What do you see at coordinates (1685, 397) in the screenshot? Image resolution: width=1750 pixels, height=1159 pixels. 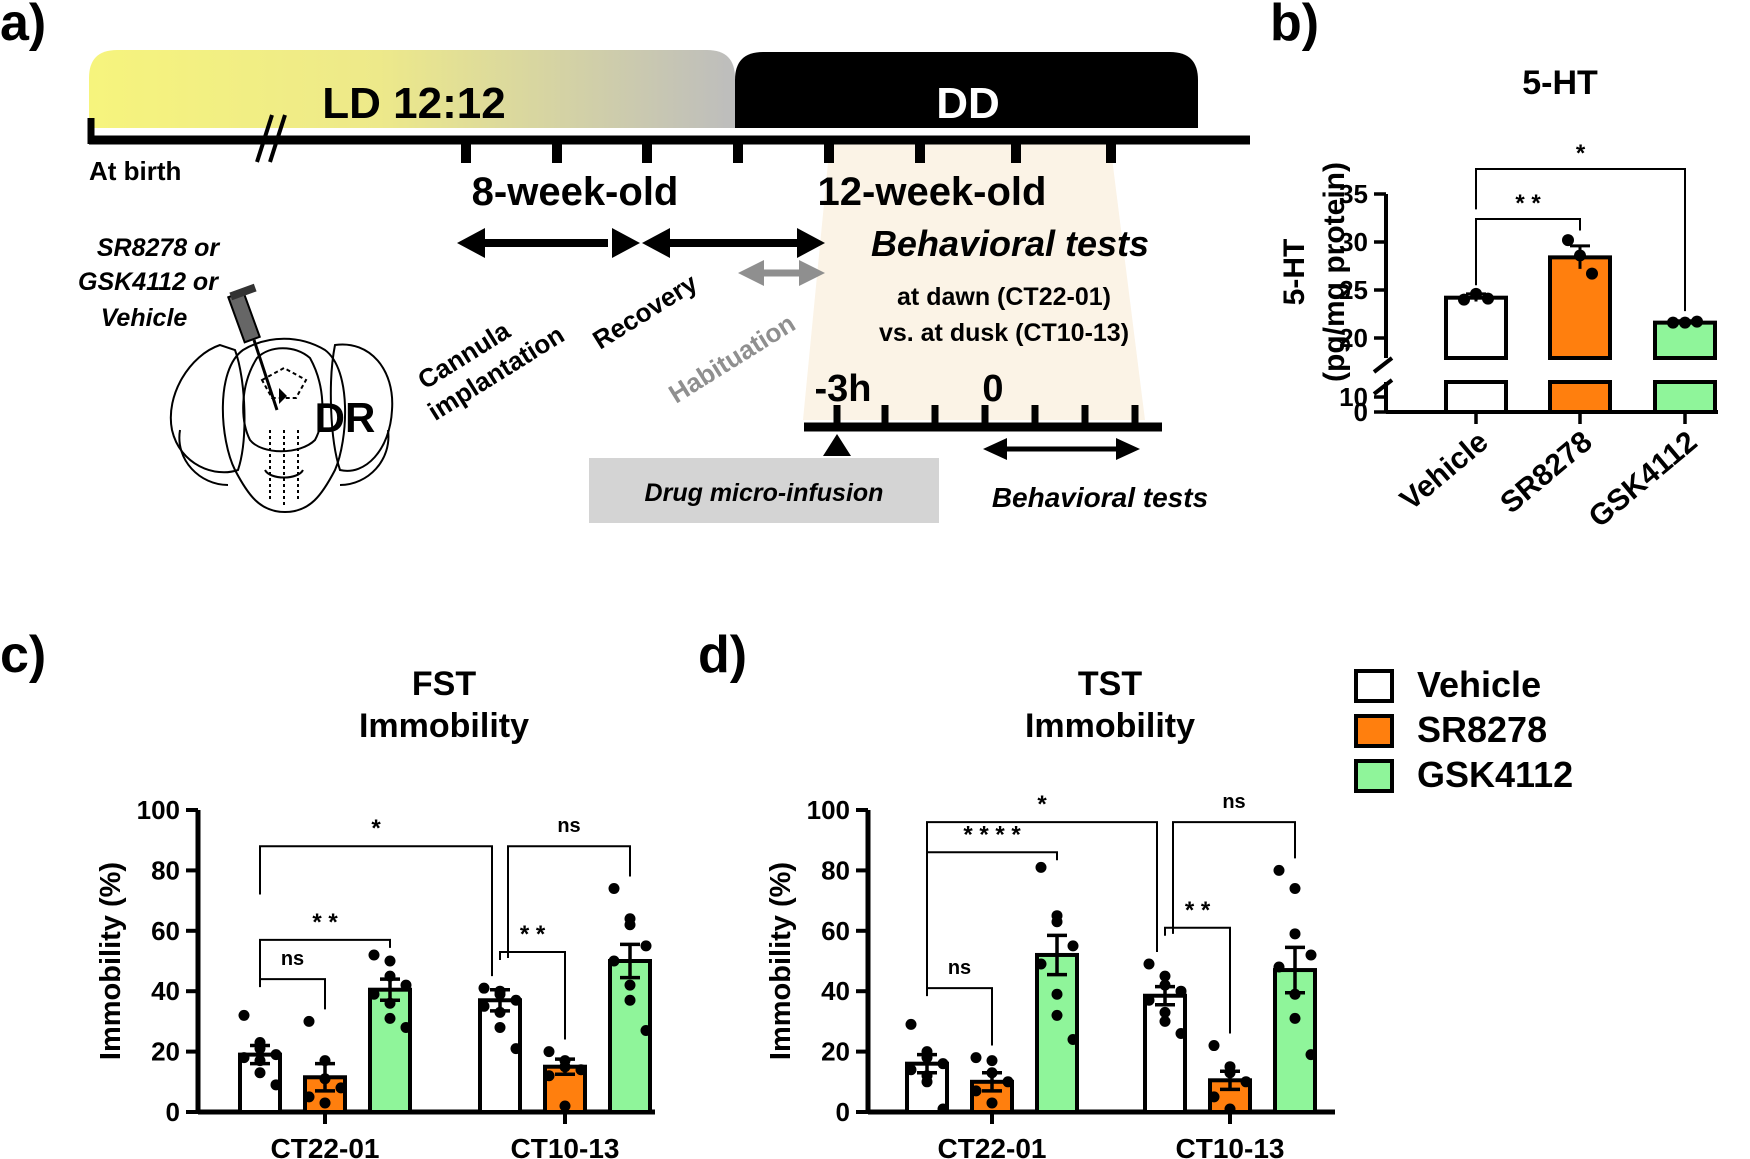 I see `bar-lower-gsk4112` at bounding box center [1685, 397].